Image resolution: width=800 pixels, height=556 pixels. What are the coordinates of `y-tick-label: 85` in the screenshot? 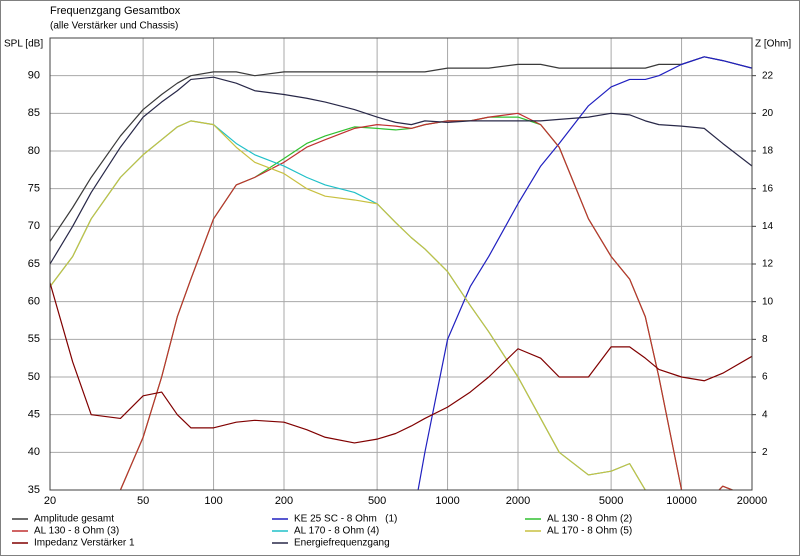 It's located at (34, 113).